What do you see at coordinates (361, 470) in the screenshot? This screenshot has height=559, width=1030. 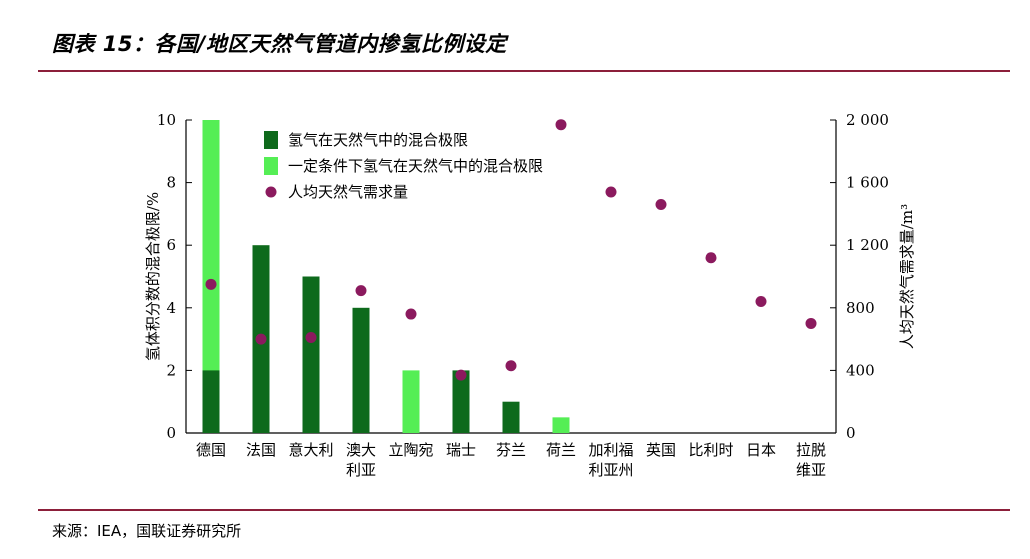 I see `category-label: 利亚` at bounding box center [361, 470].